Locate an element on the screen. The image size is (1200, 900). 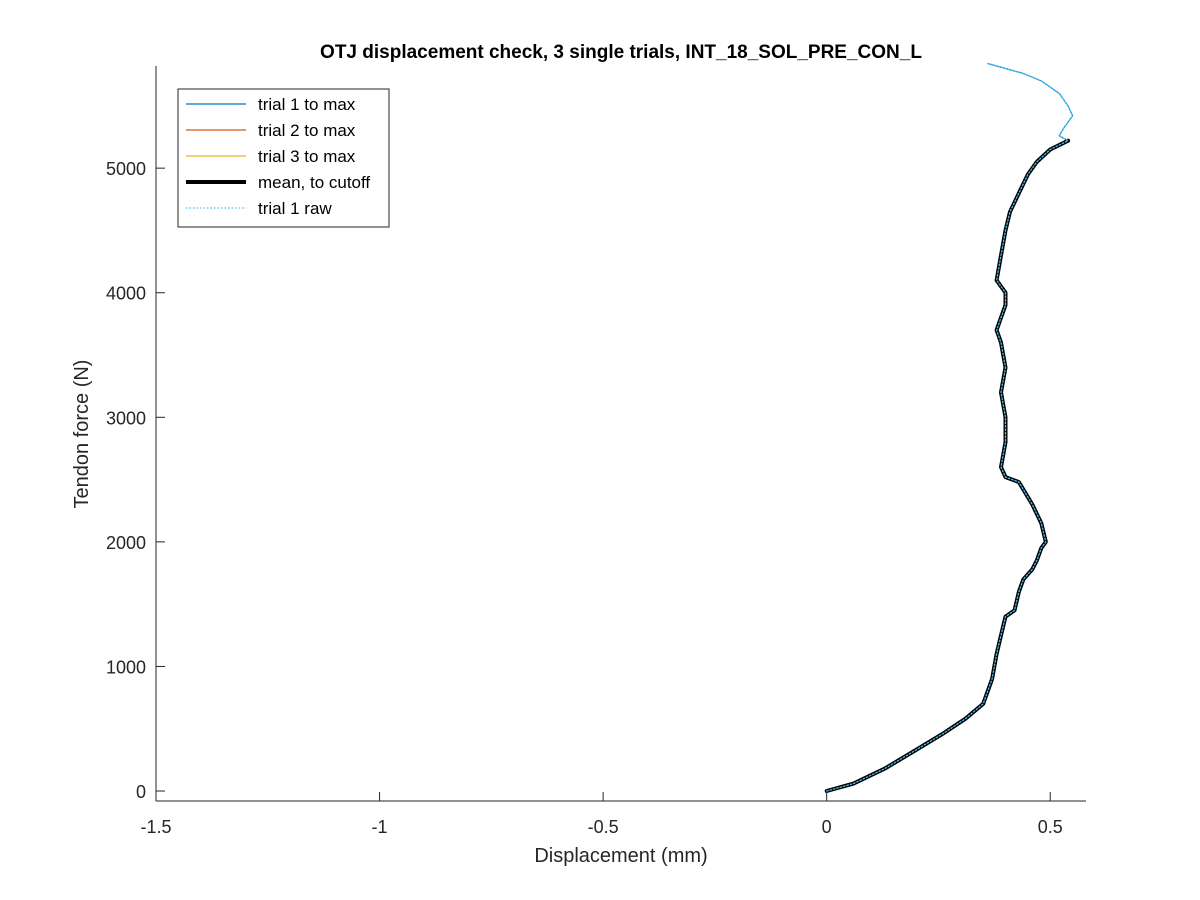
x-tick-label: 0 is located at coordinates (827, 827).